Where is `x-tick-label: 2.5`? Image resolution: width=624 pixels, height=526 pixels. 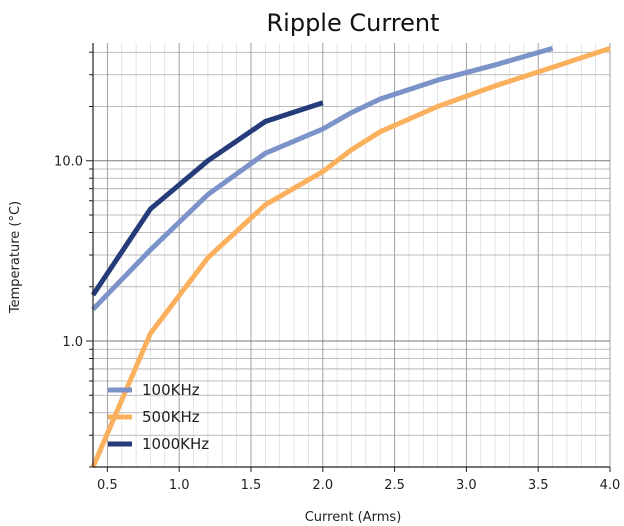
x-tick-label: 2.5 is located at coordinates (394, 485).